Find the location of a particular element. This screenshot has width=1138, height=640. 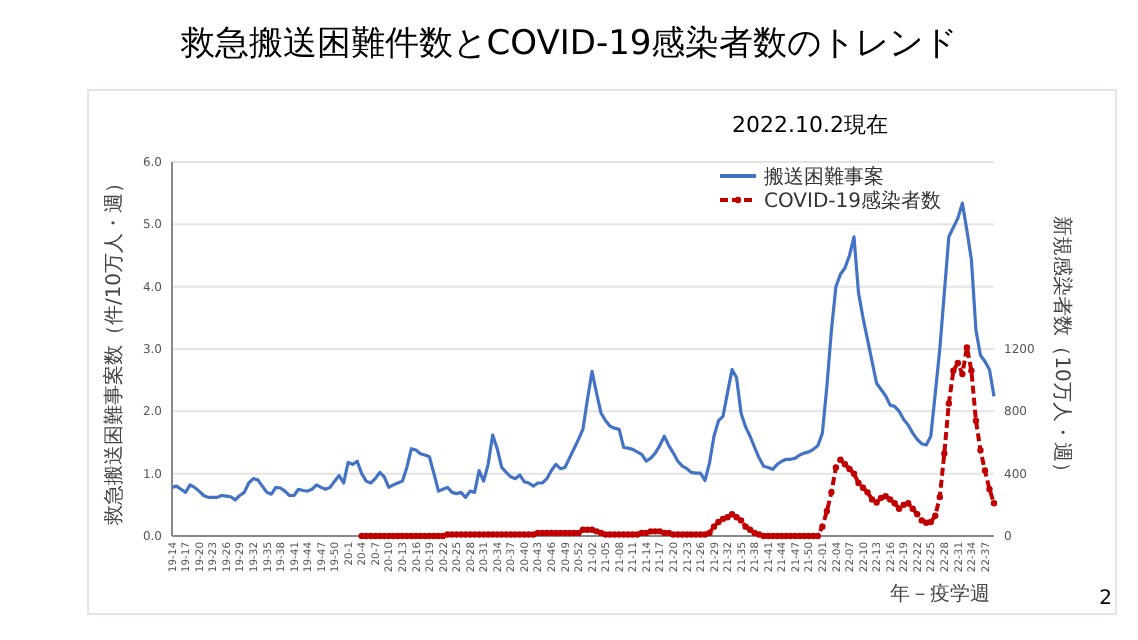

y-axis-title: 救急搬送困難事案数（件/10万人・週） is located at coordinates (114, 350).